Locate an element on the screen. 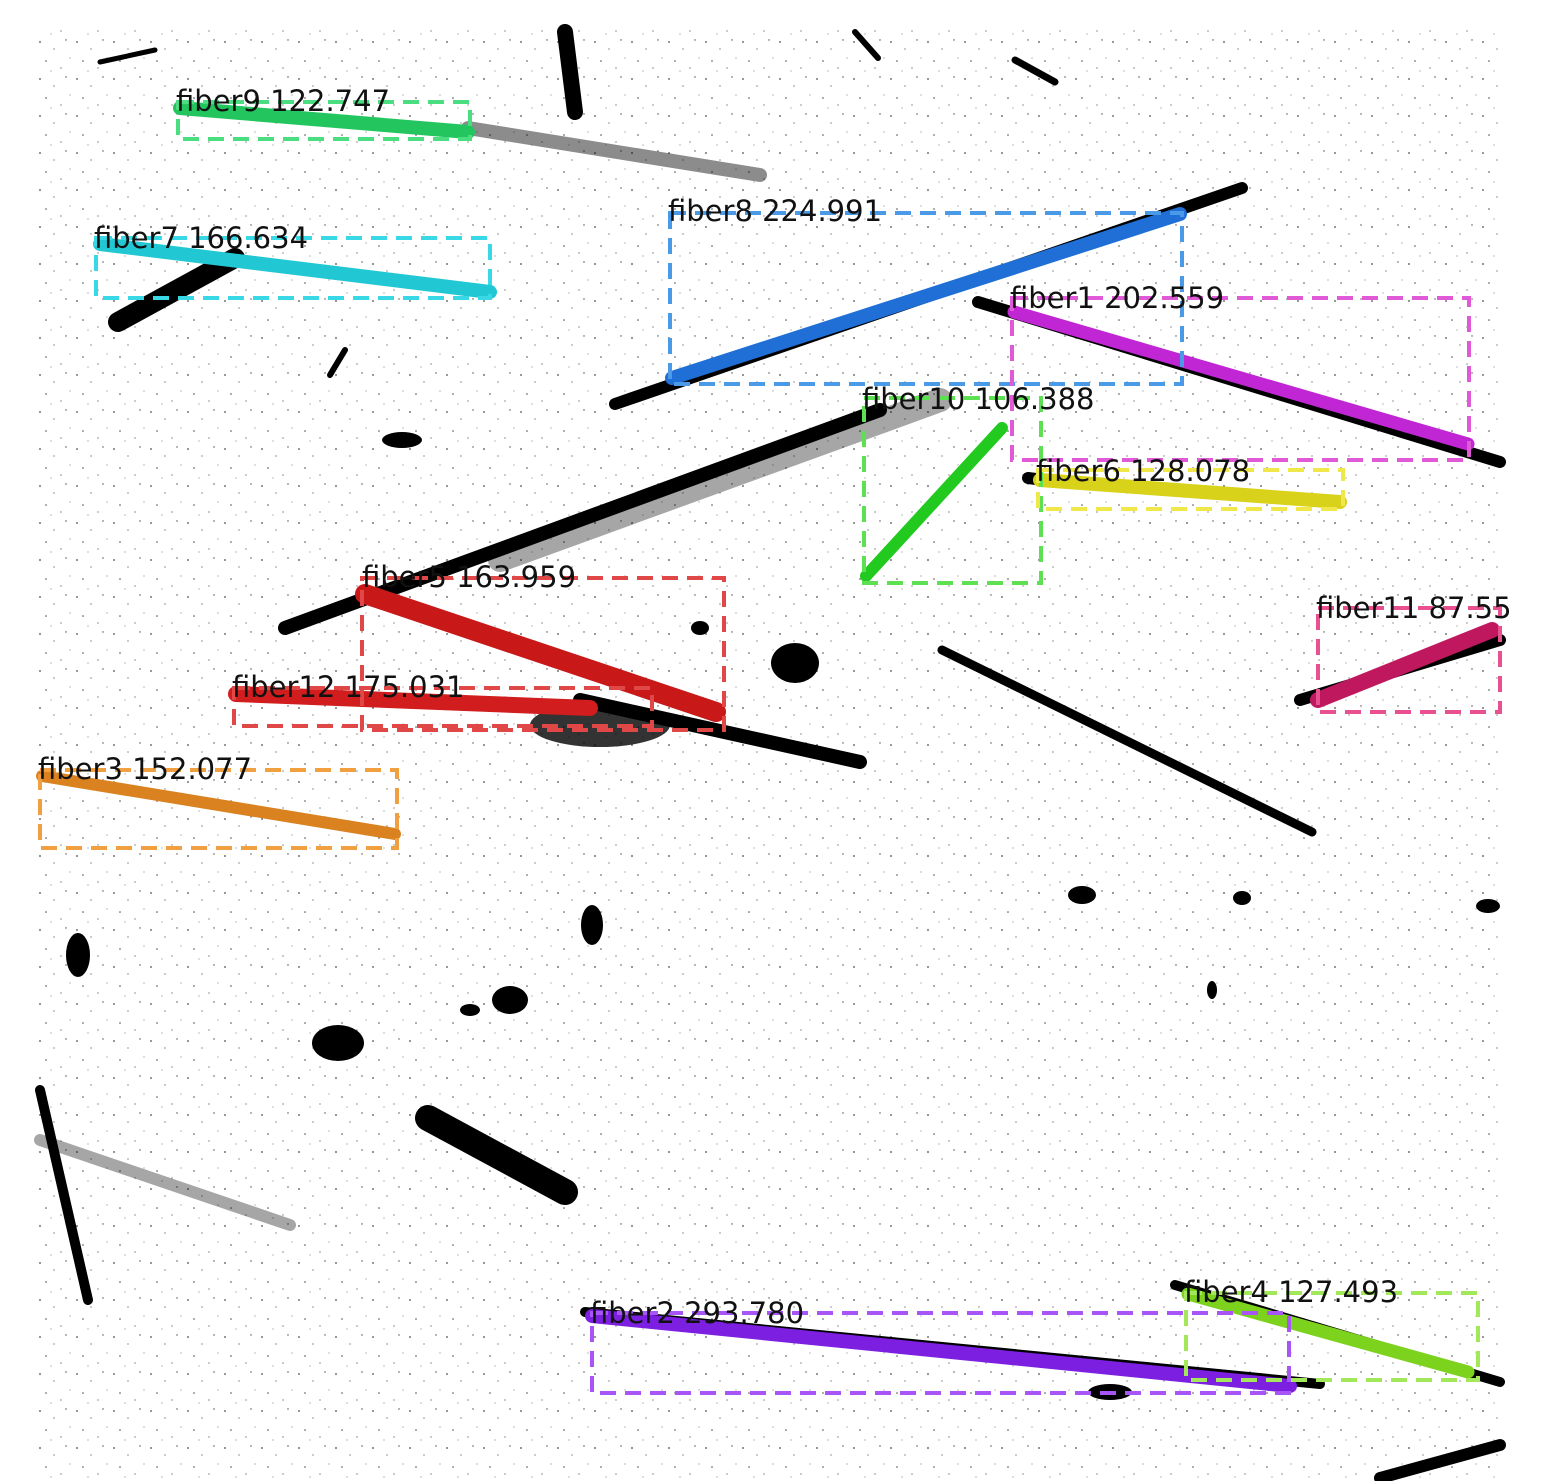 The image size is (1545, 1481). fiber8-label: fiber8 224.991 is located at coordinates (775, 211).